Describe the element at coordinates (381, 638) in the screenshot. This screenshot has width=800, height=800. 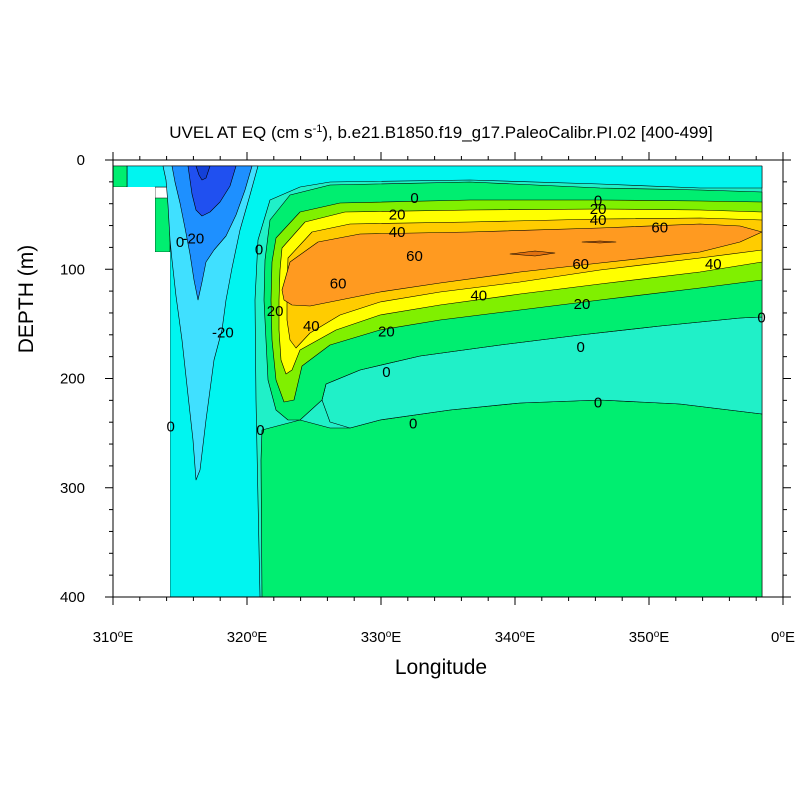
I see `x-tick-label: 330oE` at that location.